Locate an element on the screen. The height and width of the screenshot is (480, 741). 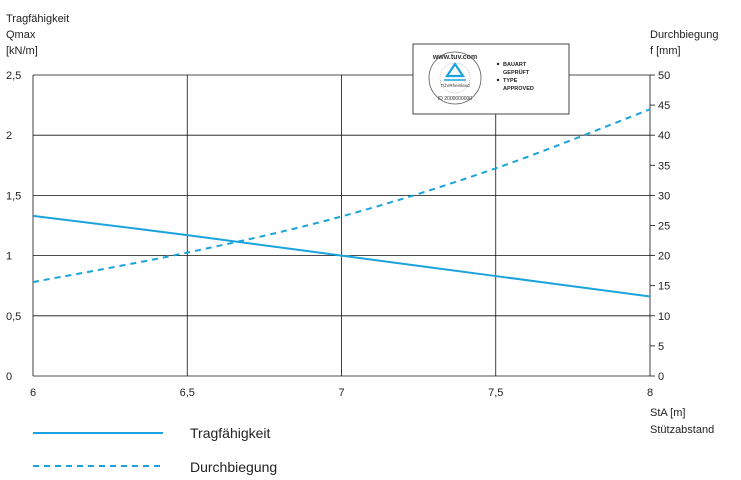
y-right-tick-label: 20 is located at coordinates (664, 257).